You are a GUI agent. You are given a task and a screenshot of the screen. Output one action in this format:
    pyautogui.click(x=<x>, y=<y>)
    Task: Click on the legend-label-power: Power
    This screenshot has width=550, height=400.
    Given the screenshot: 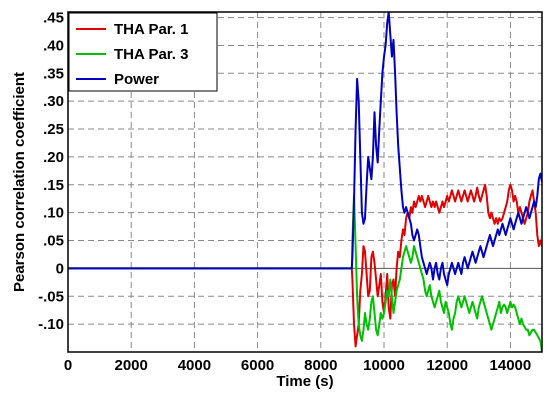 What is the action you would take?
    pyautogui.click(x=136, y=79)
    